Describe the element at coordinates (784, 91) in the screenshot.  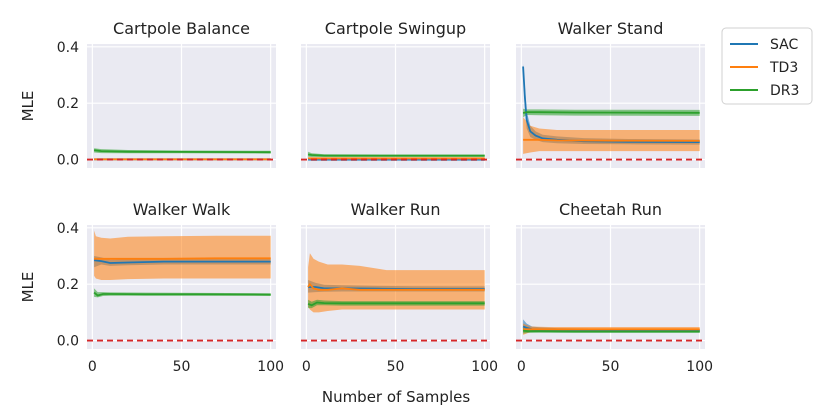
I see `legend-label-dr3: DR3` at that location.